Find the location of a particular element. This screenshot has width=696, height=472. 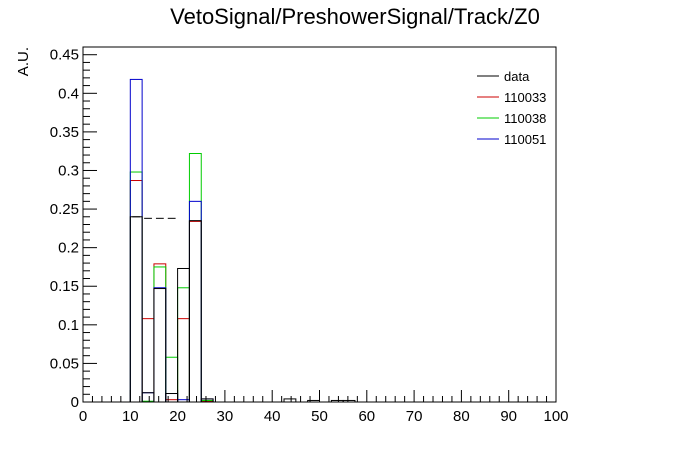

legend-item-110033: 110033 is located at coordinates (511, 97).